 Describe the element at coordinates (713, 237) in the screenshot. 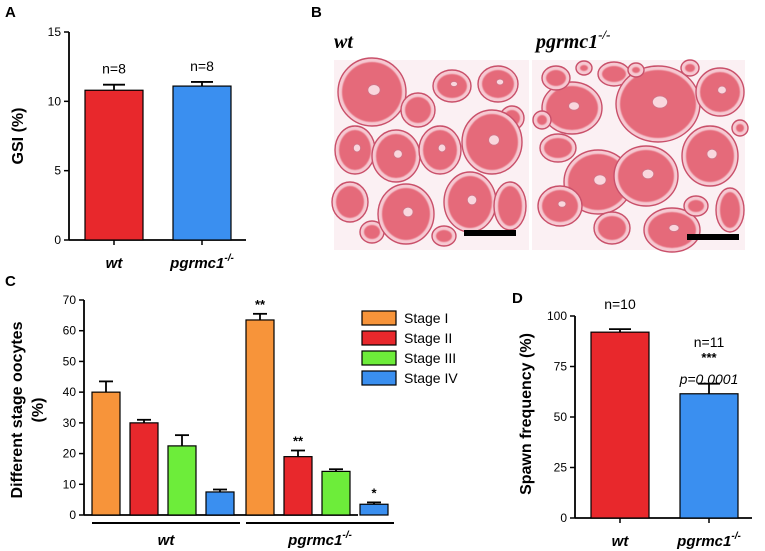

I see `scale-bar-ko` at that location.